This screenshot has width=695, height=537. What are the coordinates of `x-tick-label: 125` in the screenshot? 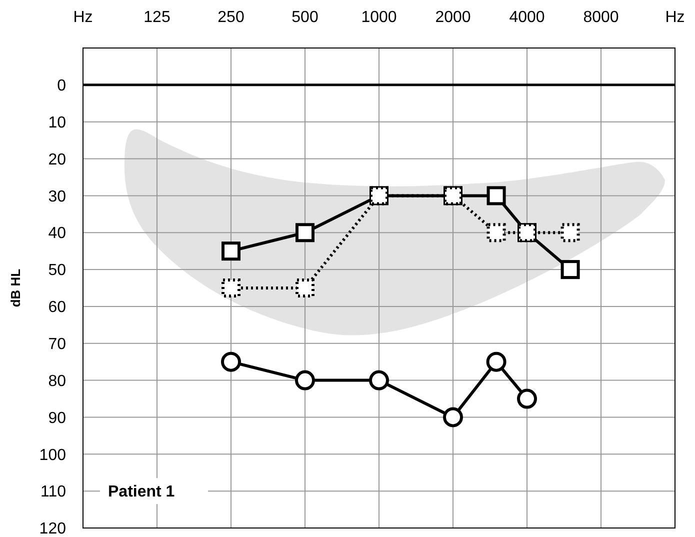 It's located at (157, 17).